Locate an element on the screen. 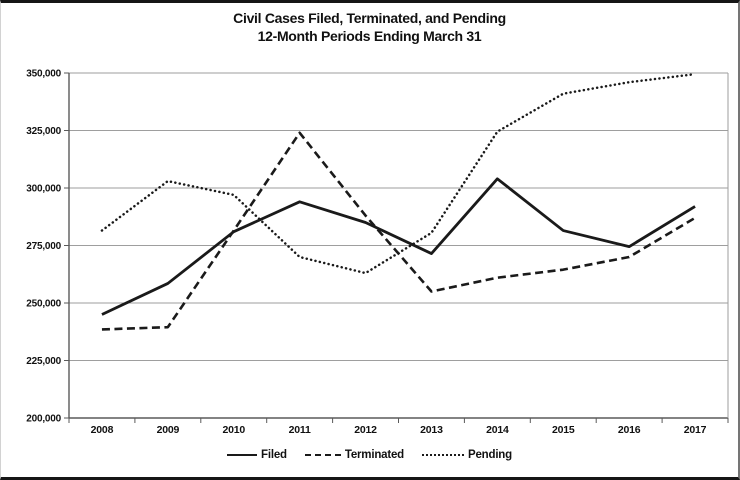 This screenshot has height=480, width=740. legend-label: Terminated is located at coordinates (374, 455).